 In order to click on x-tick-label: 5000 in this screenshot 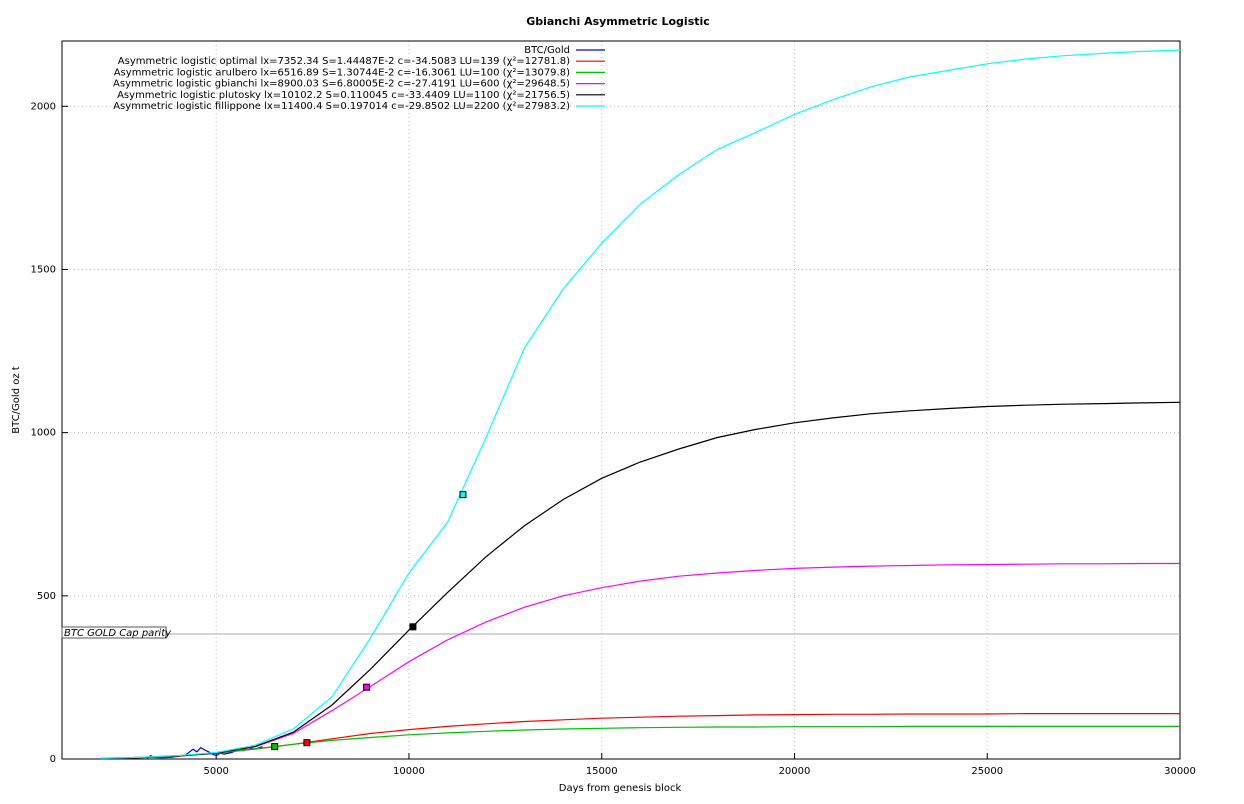, I will do `click(215, 771)`.